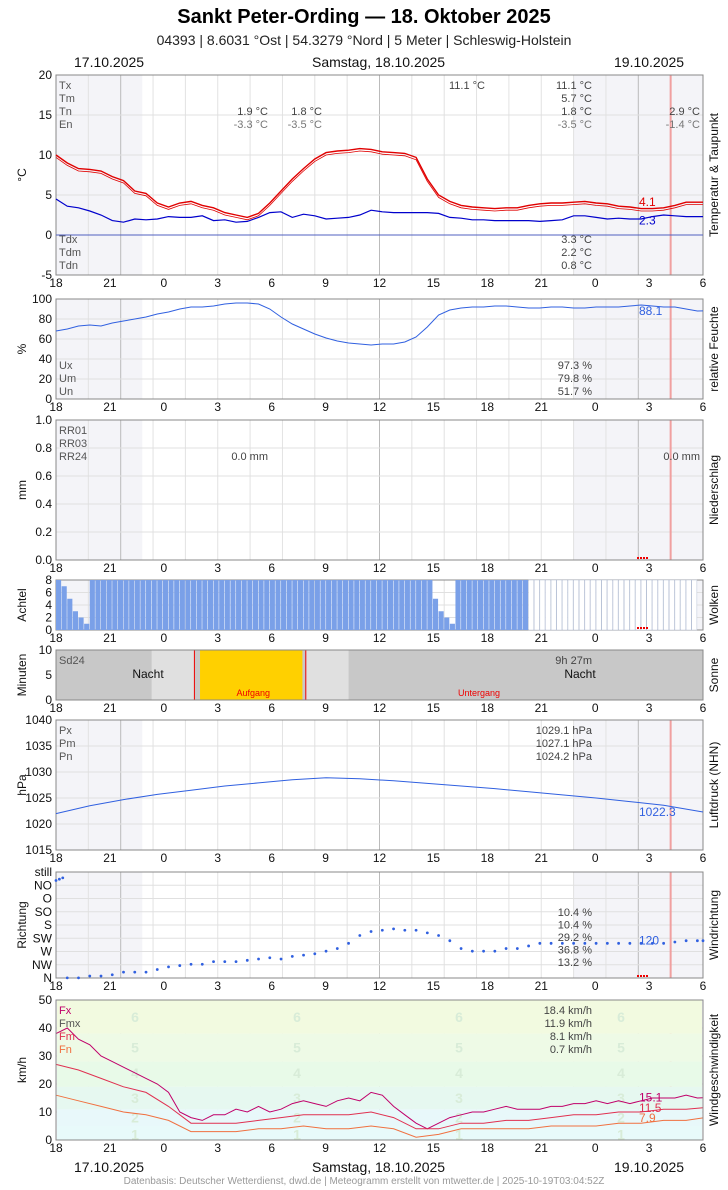 This screenshot has width=728, height=1190. What do you see at coordinates (575, 963) in the screenshot?
I see `stat-value: 13.2 %` at bounding box center [575, 963].